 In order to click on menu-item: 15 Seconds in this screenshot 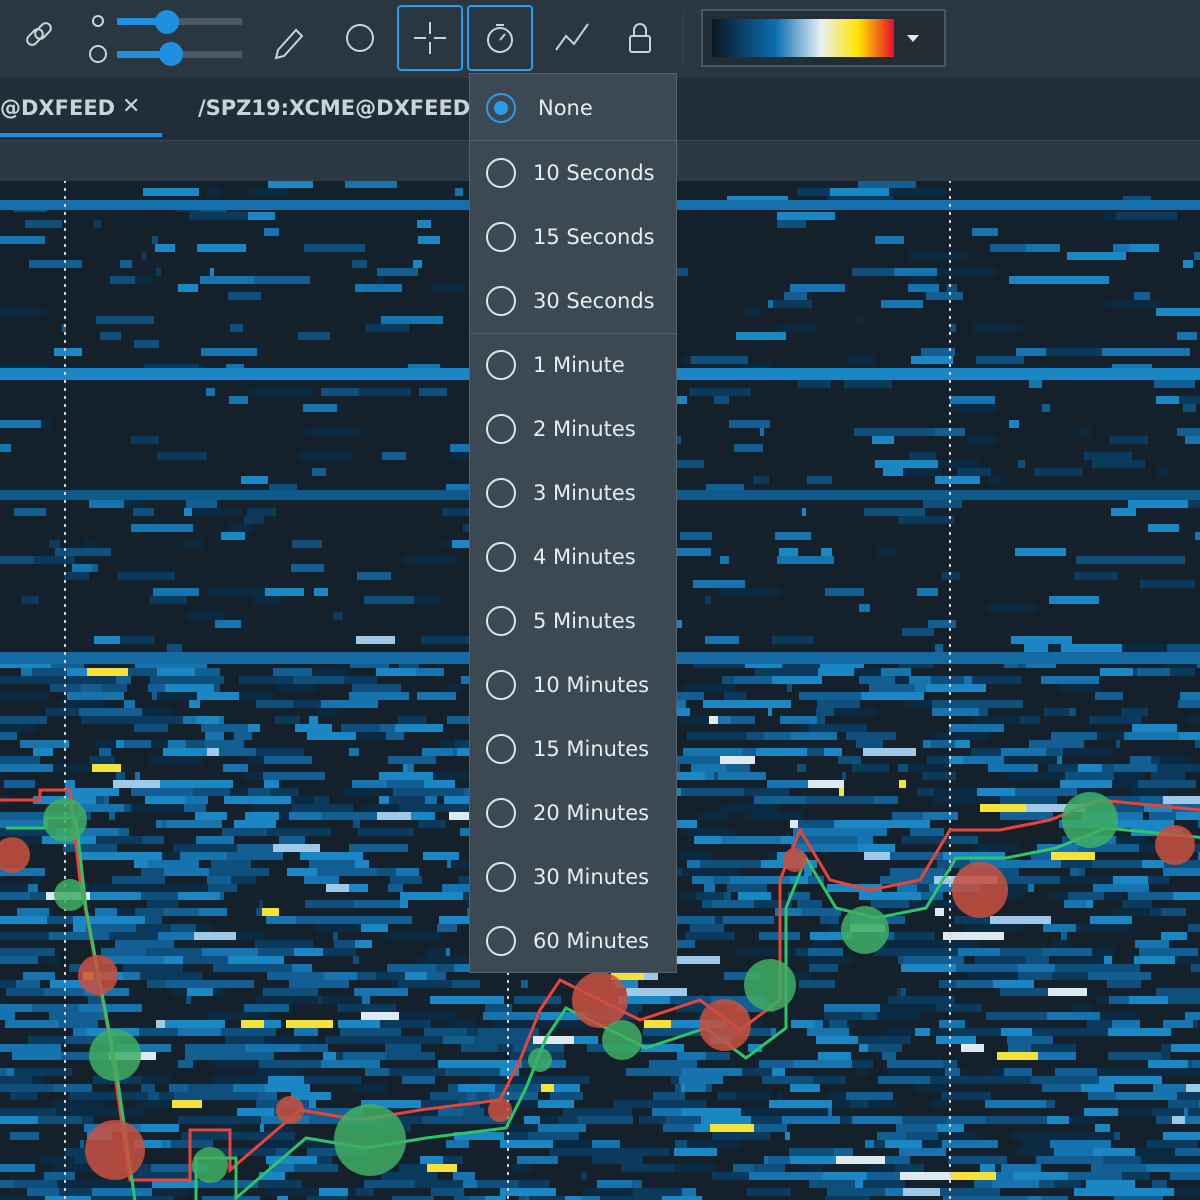, I will do `click(573, 237)`.